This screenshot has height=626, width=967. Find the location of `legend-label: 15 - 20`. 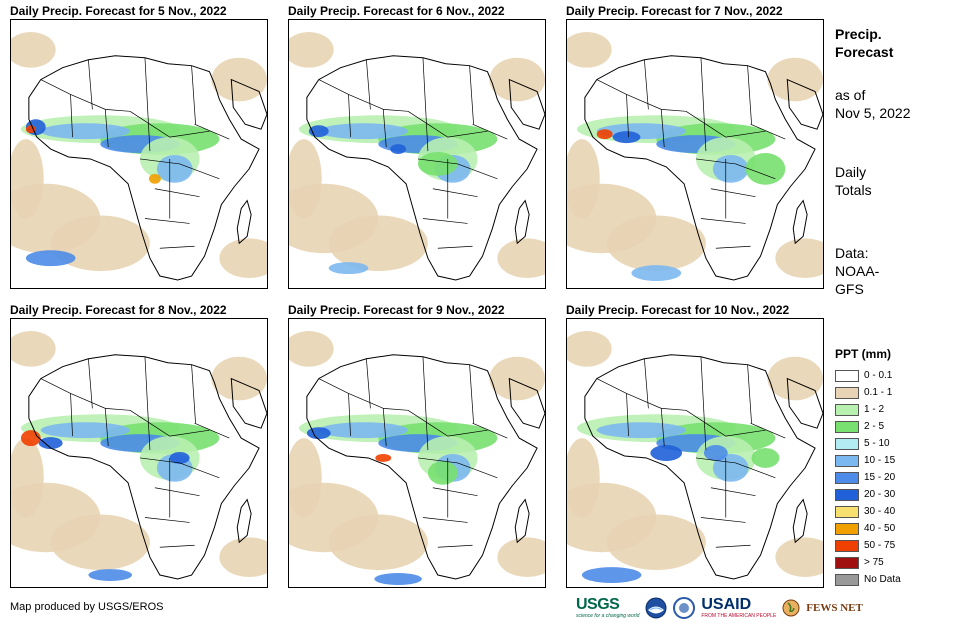

legend-label: 15 - 20 is located at coordinates (880, 477).